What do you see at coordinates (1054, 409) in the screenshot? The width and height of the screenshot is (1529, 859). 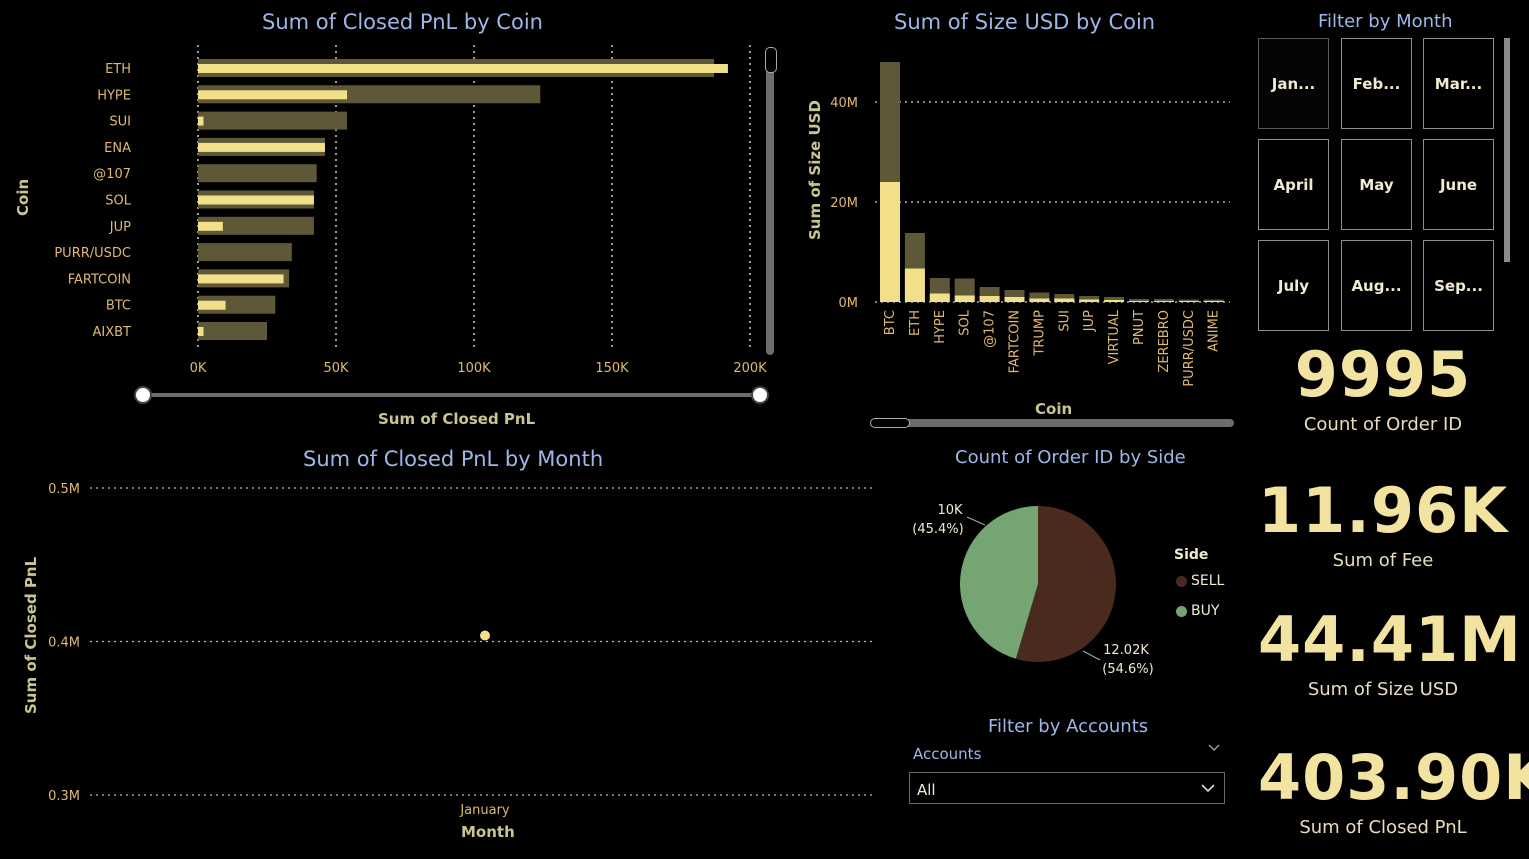 I see `x-axis-title-coin: Coin` at bounding box center [1054, 409].